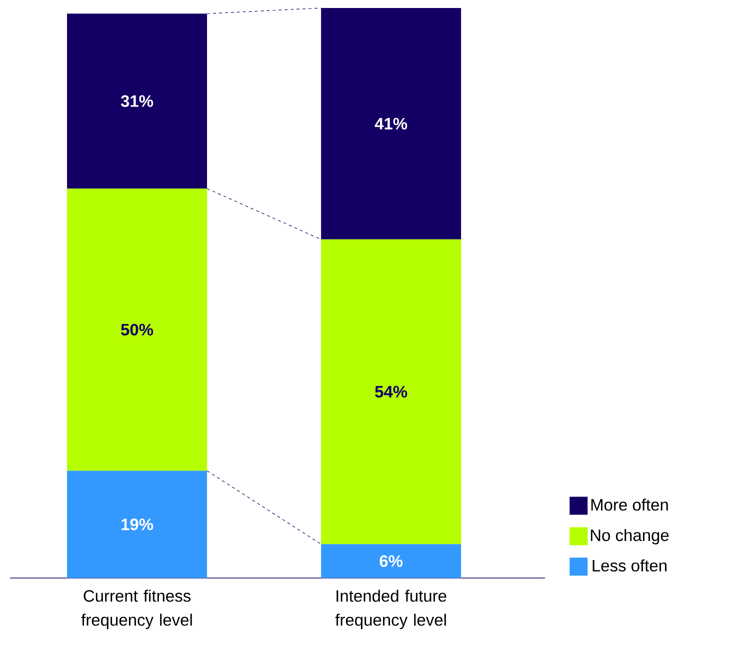 The image size is (745, 661). I want to click on data-label: 19%, so click(138, 524).